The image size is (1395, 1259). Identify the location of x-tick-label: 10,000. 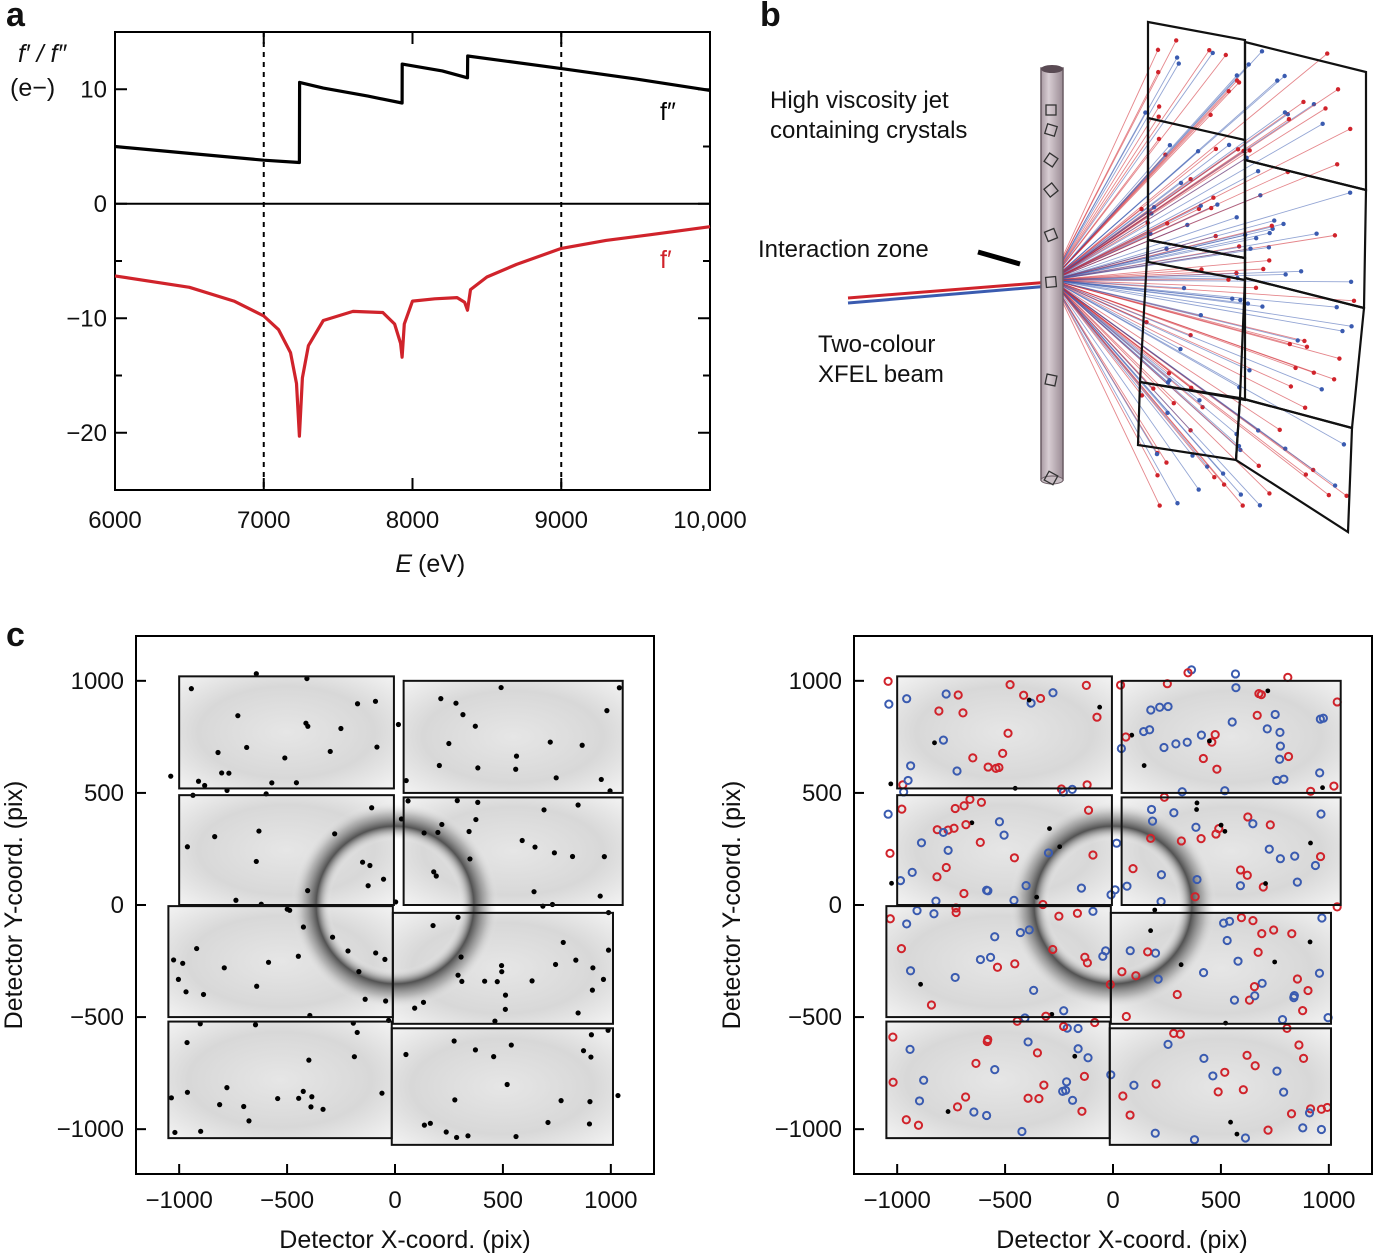
(709, 520).